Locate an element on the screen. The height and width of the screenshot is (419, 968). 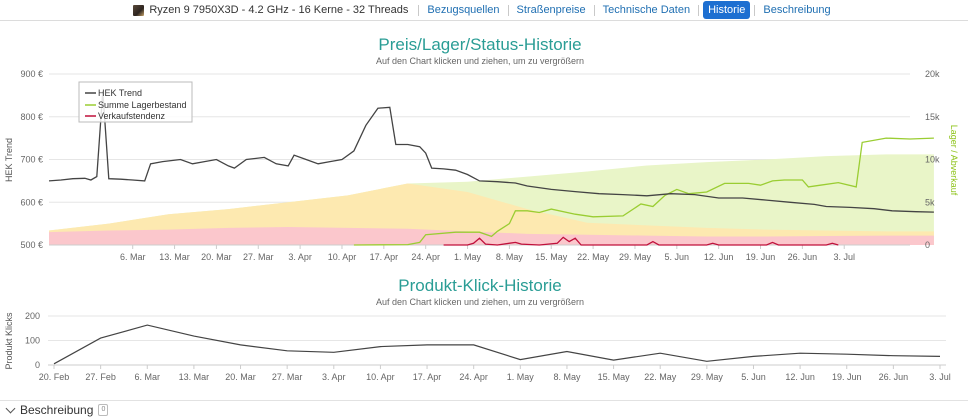
price-chart-right-axis-title: Lager / Abverkauf is located at coordinates (954, 160).